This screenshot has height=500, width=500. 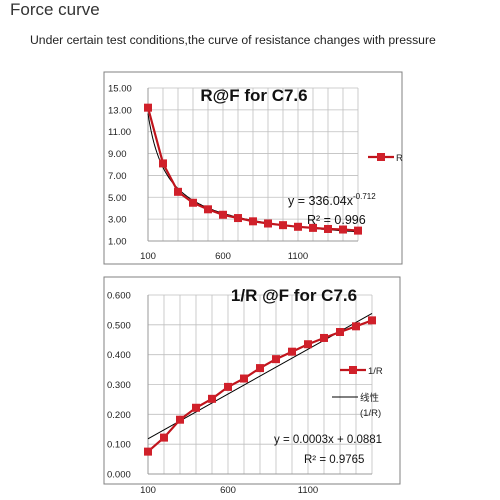 I want to click on page-title: Force curve, so click(x=55, y=9).